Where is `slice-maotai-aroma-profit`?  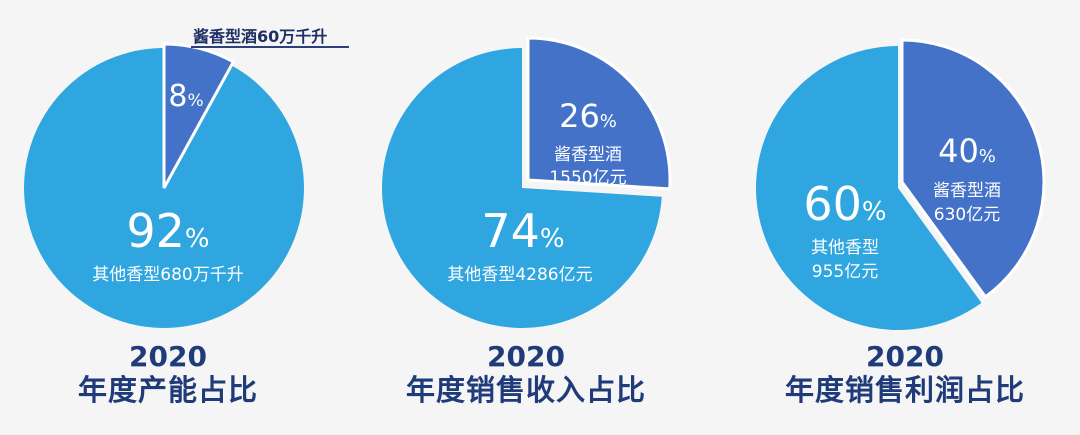 slice-maotai-aroma-profit is located at coordinates (973, 168).